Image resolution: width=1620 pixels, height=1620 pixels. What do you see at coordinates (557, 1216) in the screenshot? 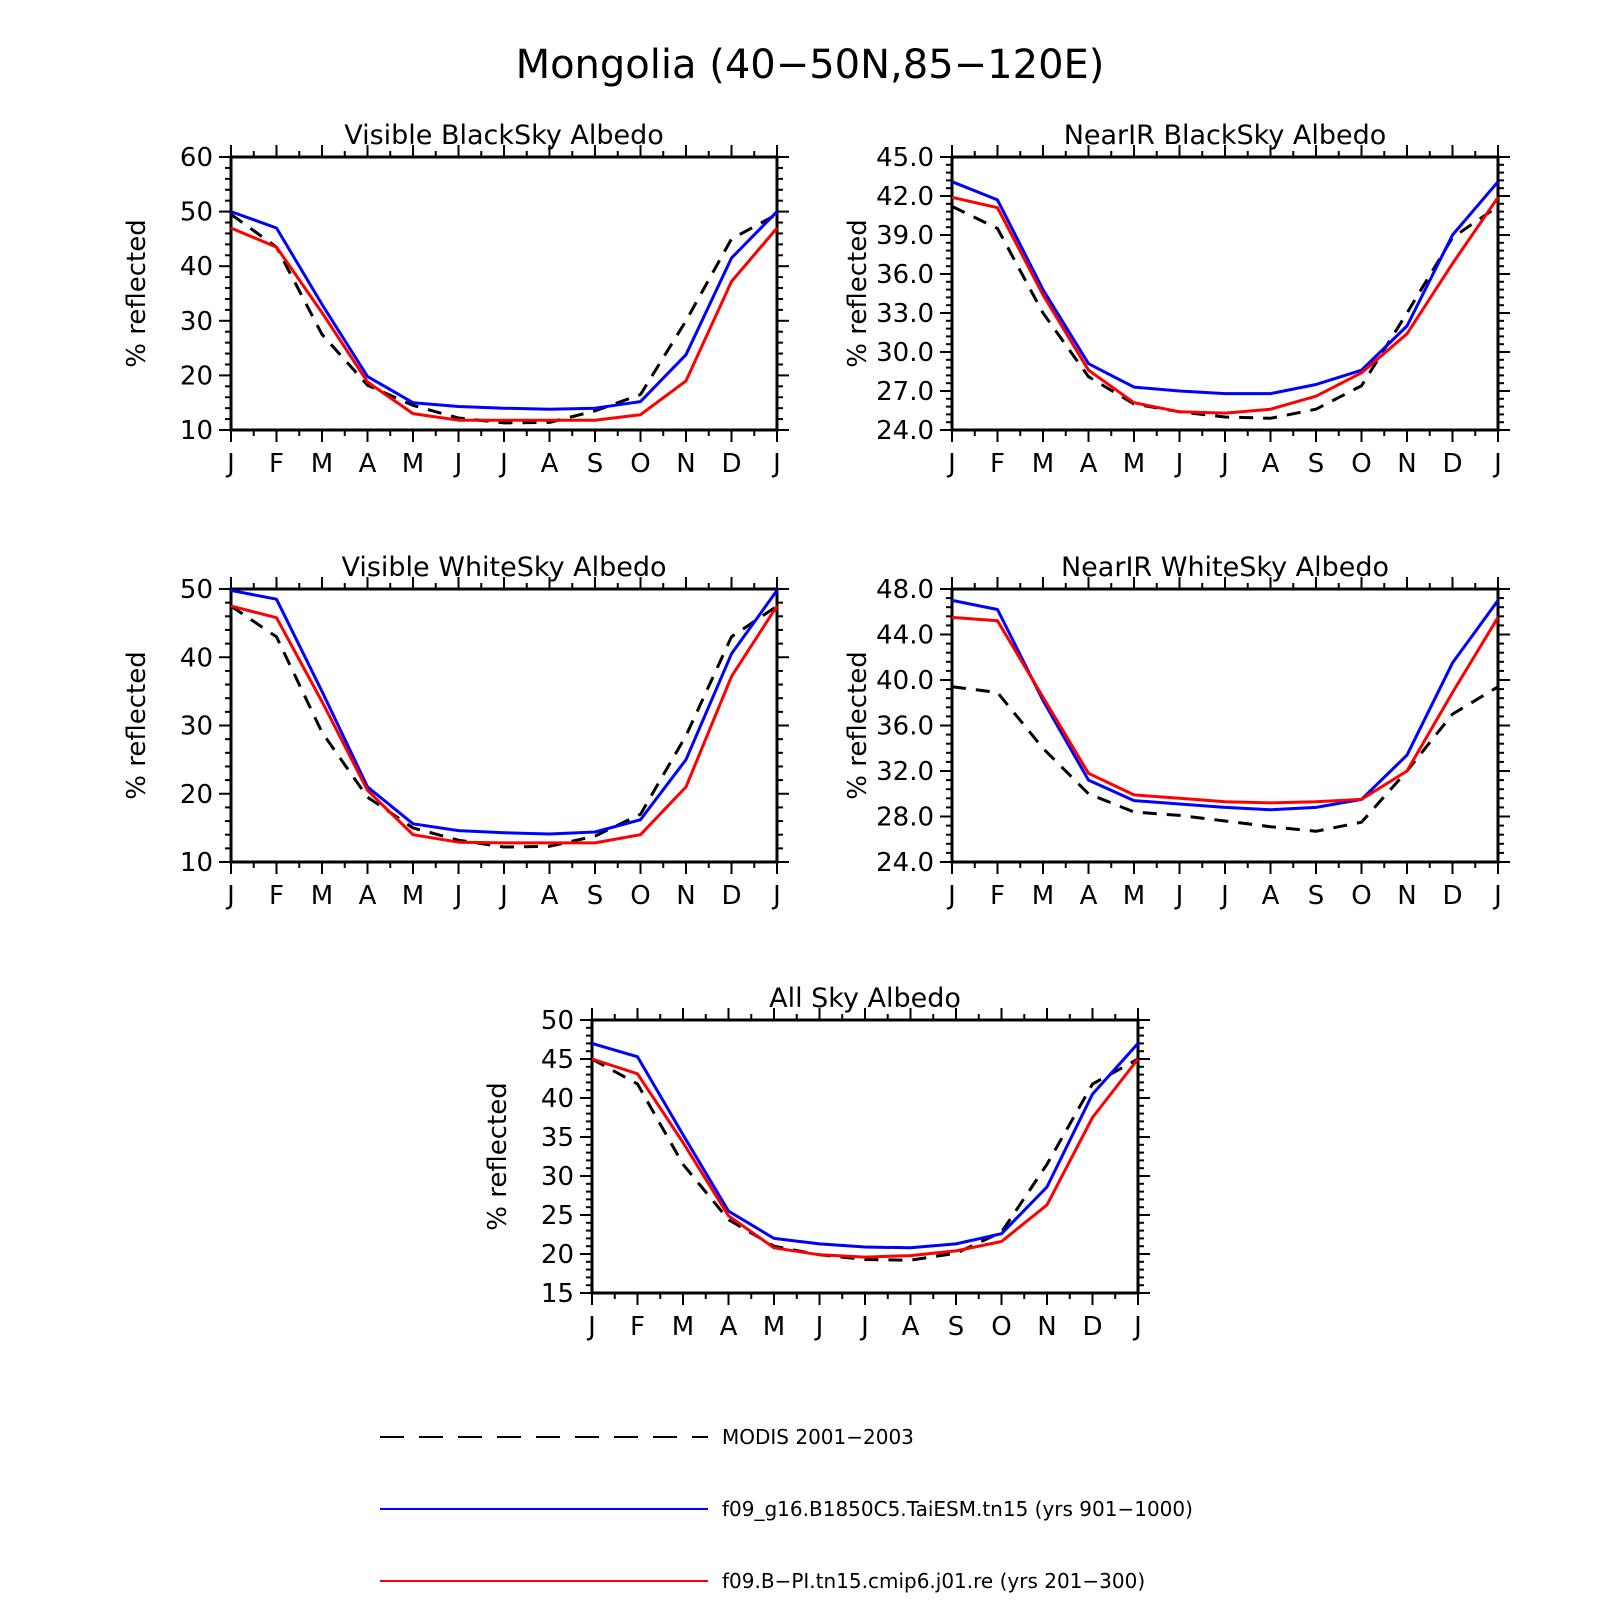
I see `y-tick-label: 25` at bounding box center [557, 1216].